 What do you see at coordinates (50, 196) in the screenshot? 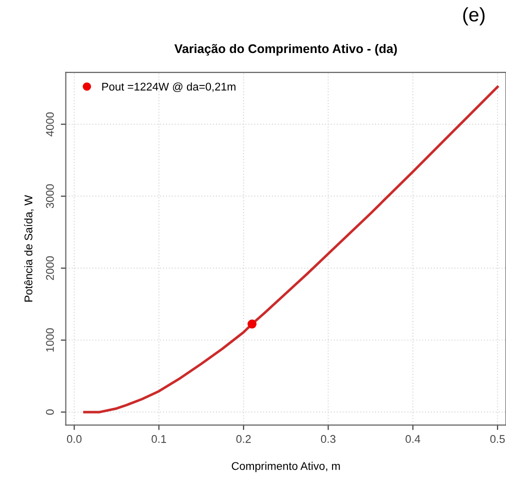
I see `y-tick-label: 3000` at bounding box center [50, 196].